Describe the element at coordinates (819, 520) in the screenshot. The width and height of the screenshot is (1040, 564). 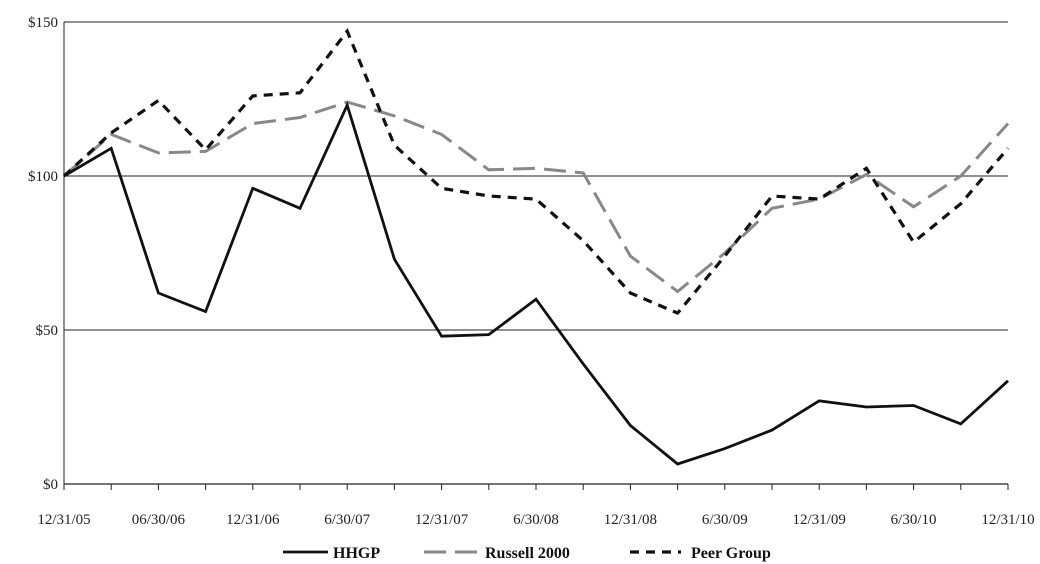
I see `x-tick-label: 12/31/09` at that location.